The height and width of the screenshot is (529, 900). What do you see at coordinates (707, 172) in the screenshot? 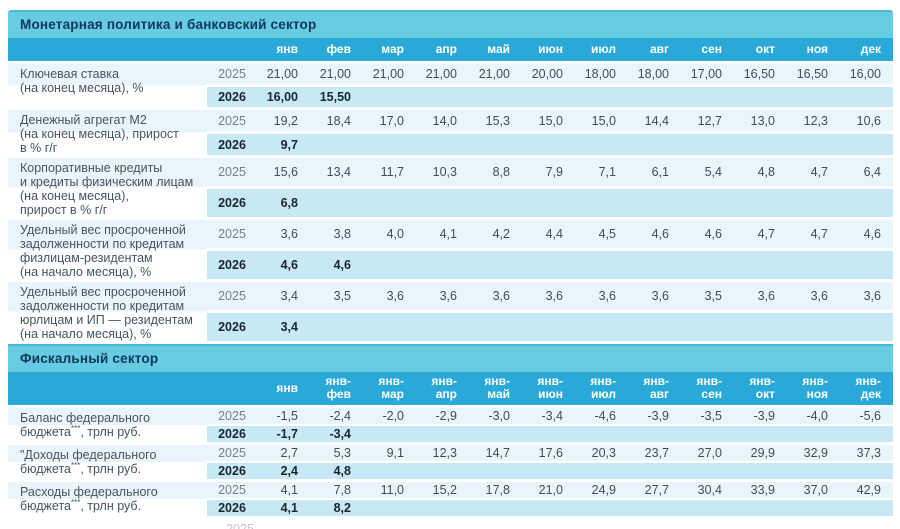
I see `value-cell: 5,4` at bounding box center [707, 172].